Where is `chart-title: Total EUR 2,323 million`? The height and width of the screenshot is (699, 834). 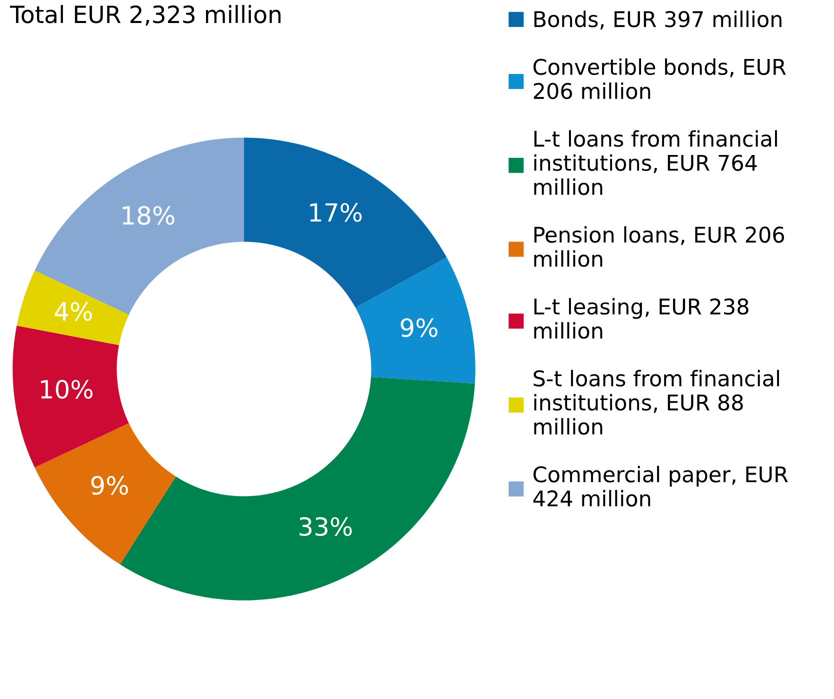
chart-title: Total EUR 2,323 million is located at coordinates (145, 15).